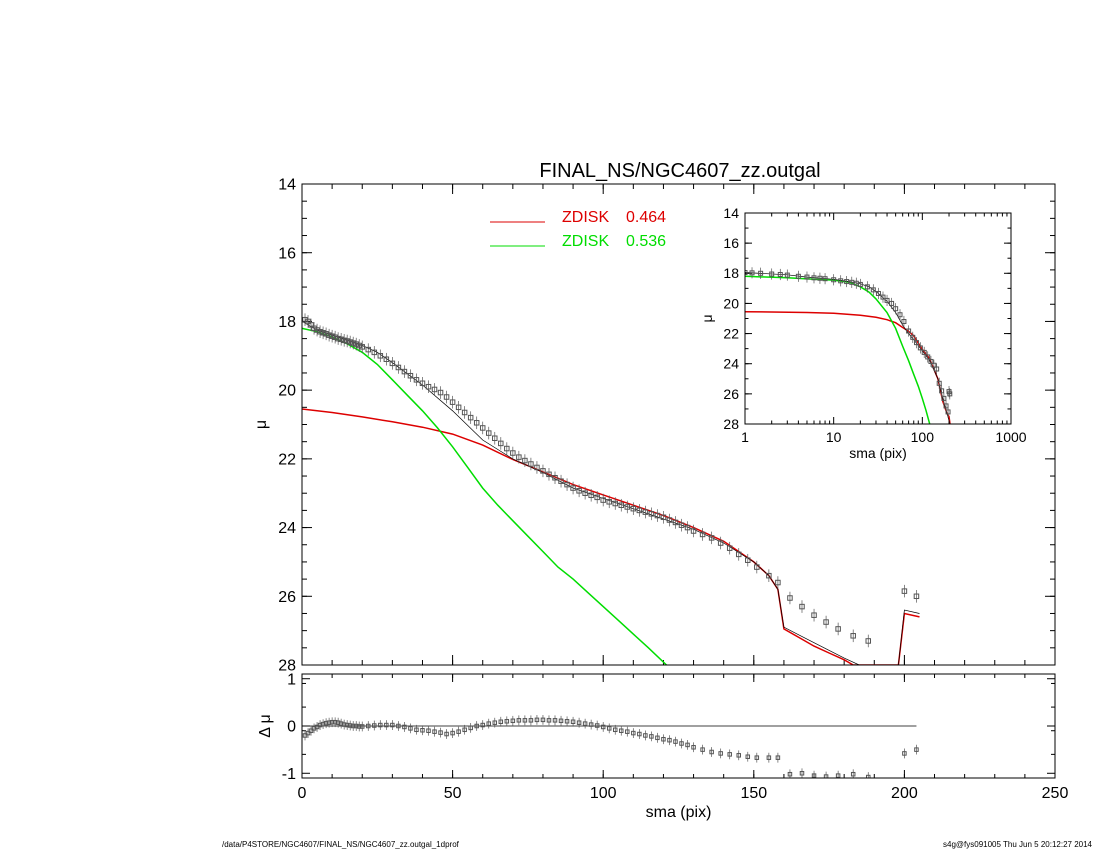  Describe the element at coordinates (731, 364) in the screenshot. I see `y-tick-label: 24` at that location.